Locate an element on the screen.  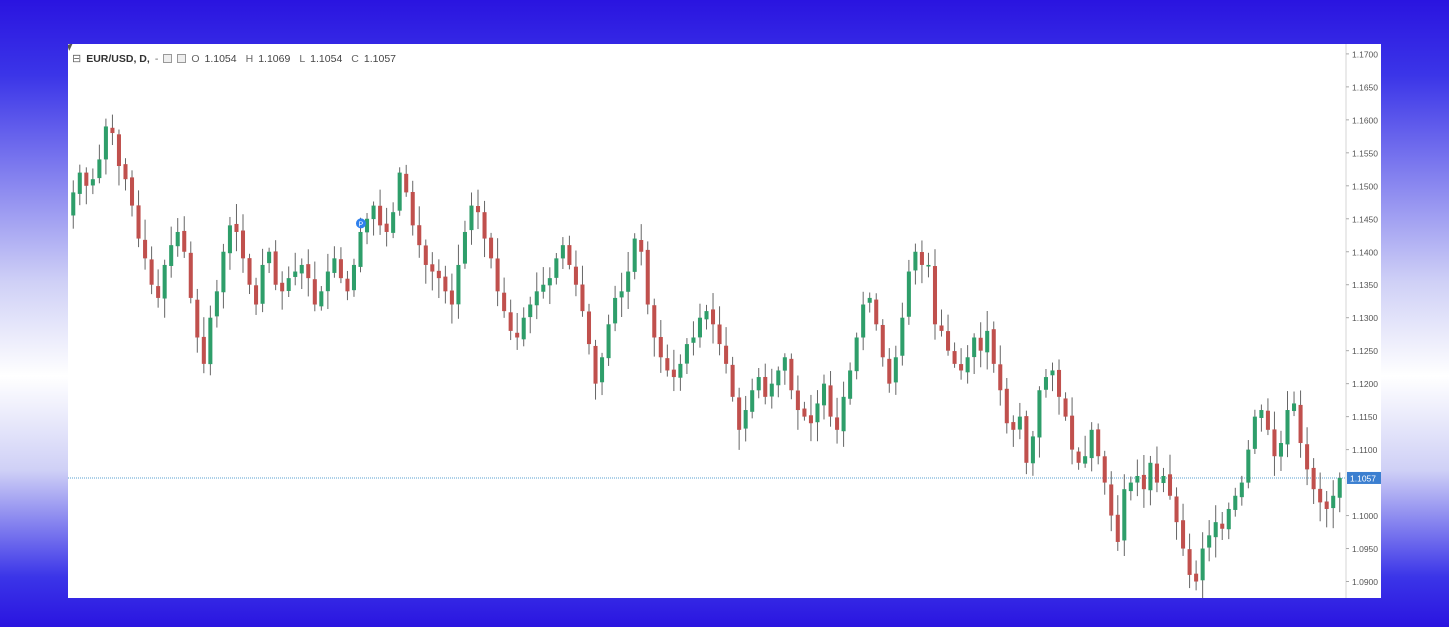
y-tick-label: 1.1700 is located at coordinates (1365, 54).